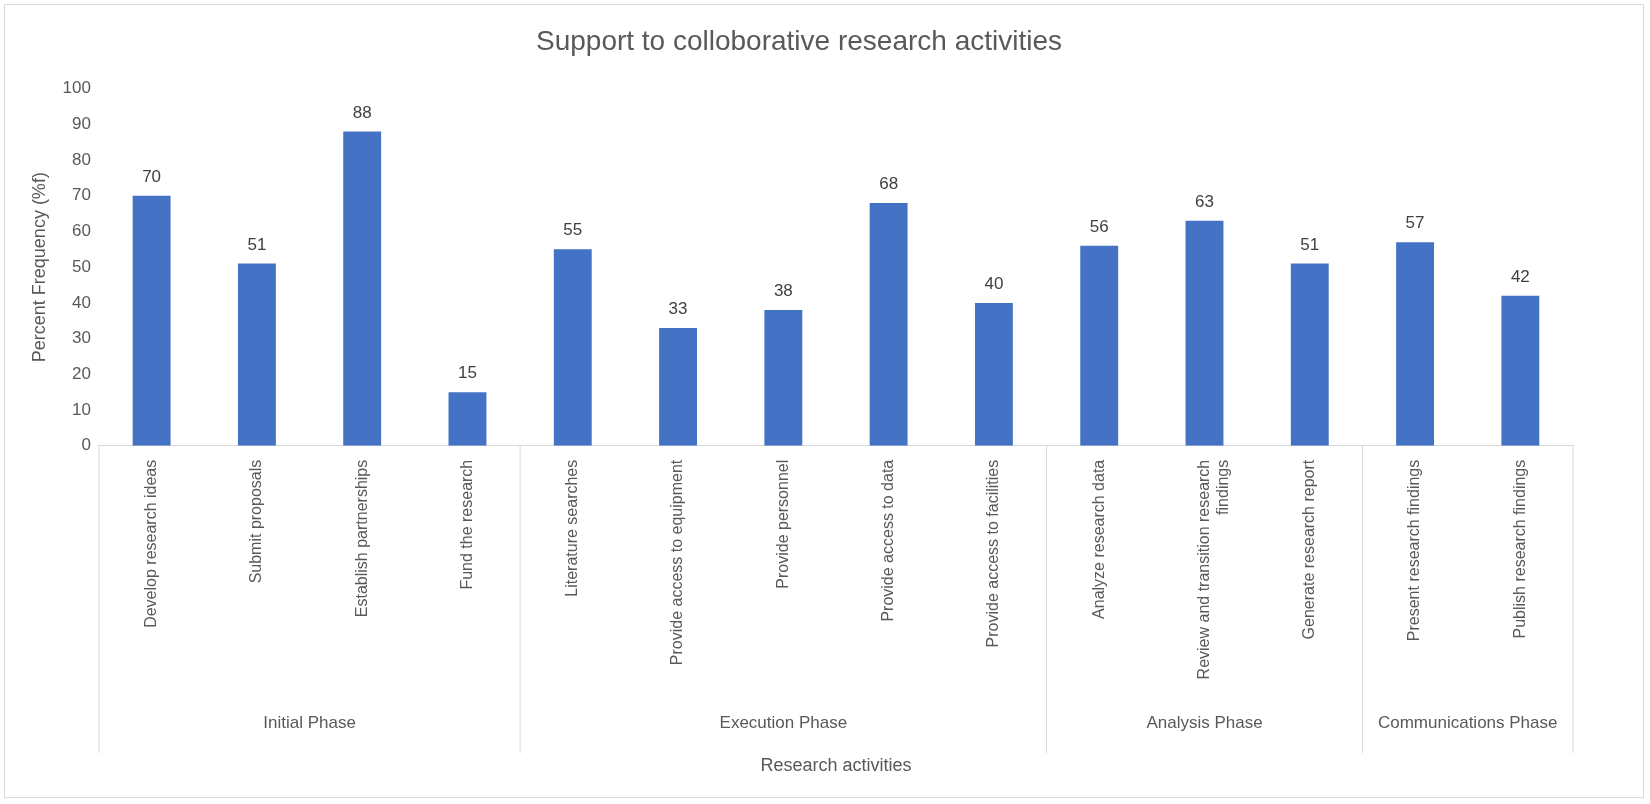 Image resolution: width=1650 pixels, height=804 pixels. What do you see at coordinates (1213, 569) in the screenshot?
I see `x-tick-label: Review and transition research findings` at bounding box center [1213, 569].